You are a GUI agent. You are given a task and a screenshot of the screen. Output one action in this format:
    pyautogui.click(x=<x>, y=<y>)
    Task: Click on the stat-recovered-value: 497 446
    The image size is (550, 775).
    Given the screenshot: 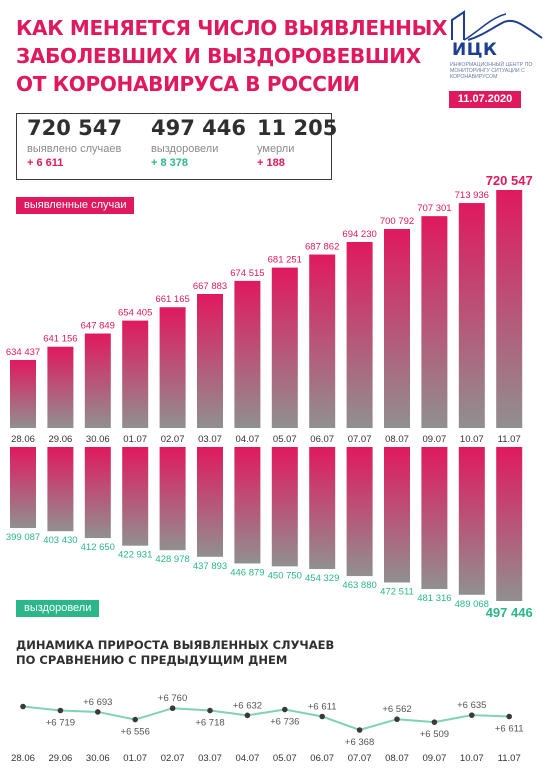 What is the action you would take?
    pyautogui.click(x=198, y=128)
    